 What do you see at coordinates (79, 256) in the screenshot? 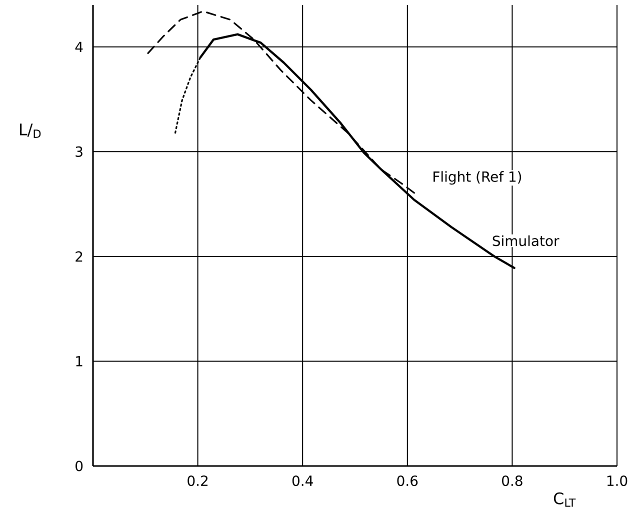
I see `y-tick-label: 2` at bounding box center [79, 256].